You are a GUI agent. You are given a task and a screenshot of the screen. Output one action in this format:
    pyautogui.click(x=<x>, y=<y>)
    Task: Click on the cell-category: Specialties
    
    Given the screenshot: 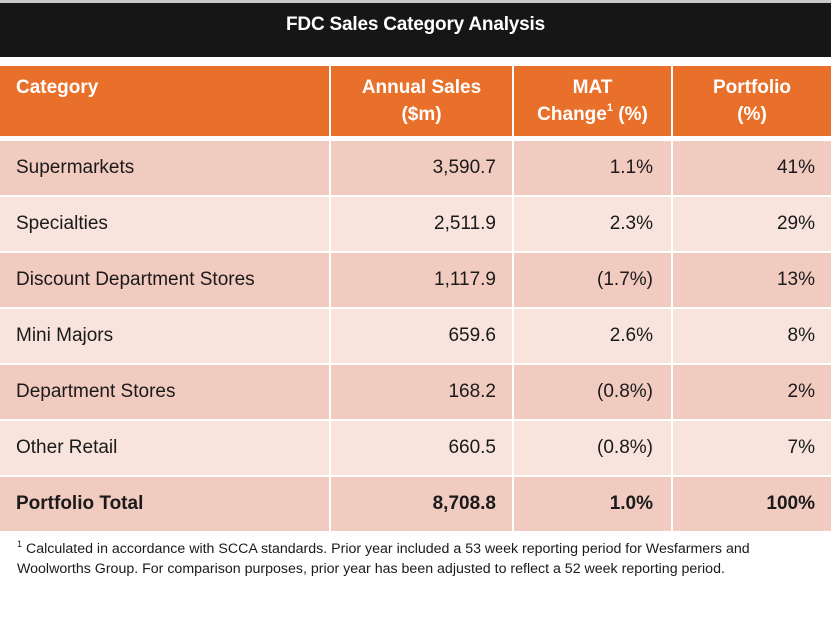 What is the action you would take?
    pyautogui.click(x=165, y=223)
    